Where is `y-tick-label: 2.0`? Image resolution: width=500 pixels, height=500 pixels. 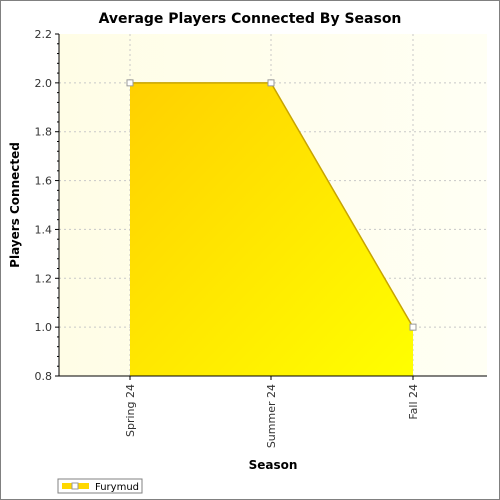 y-tick-label: 2.0 is located at coordinates (44, 83).